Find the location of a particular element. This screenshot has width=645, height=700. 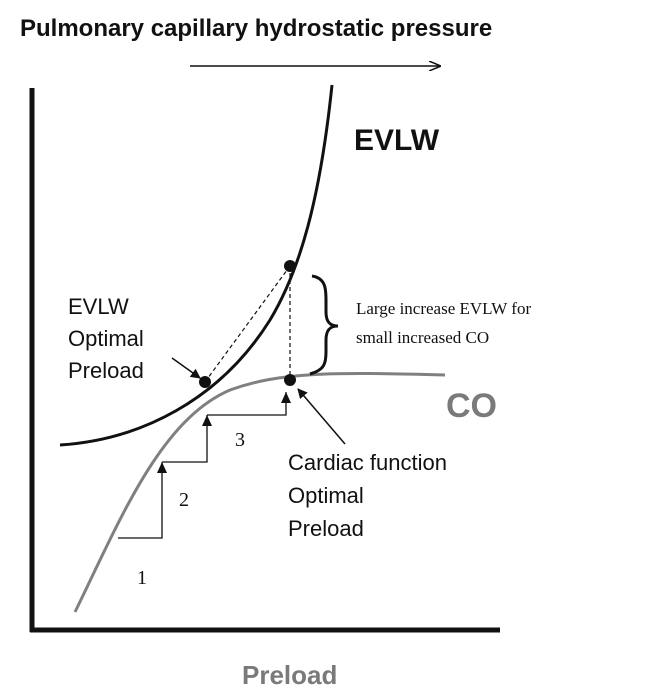

x-axis-label: Preload is located at coordinates (289, 675).